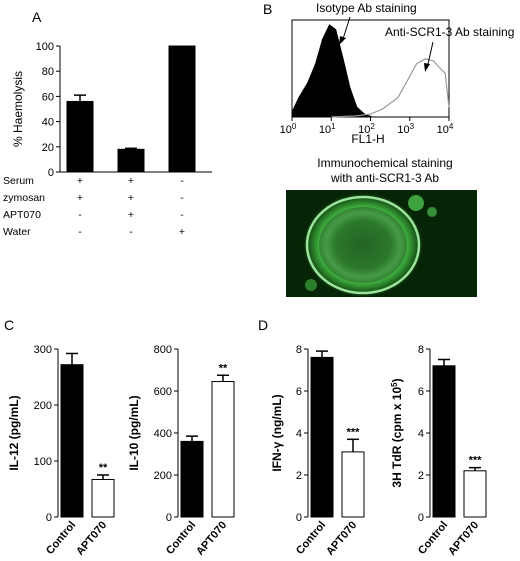 The height and width of the screenshot is (561, 520). I want to click on y-axis-label: 3H TdR (cpm x 105), so click(397, 432).